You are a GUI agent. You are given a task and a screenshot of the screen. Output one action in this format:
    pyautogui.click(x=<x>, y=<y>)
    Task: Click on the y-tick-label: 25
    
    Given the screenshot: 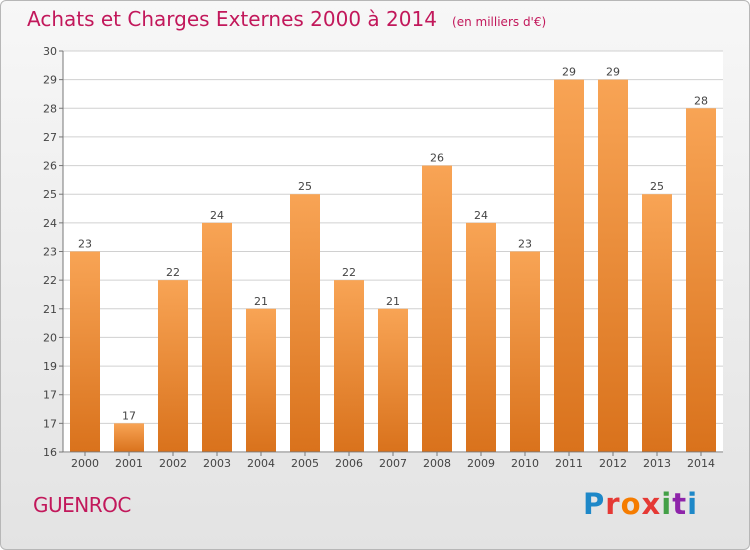 What is the action you would take?
    pyautogui.click(x=50, y=194)
    